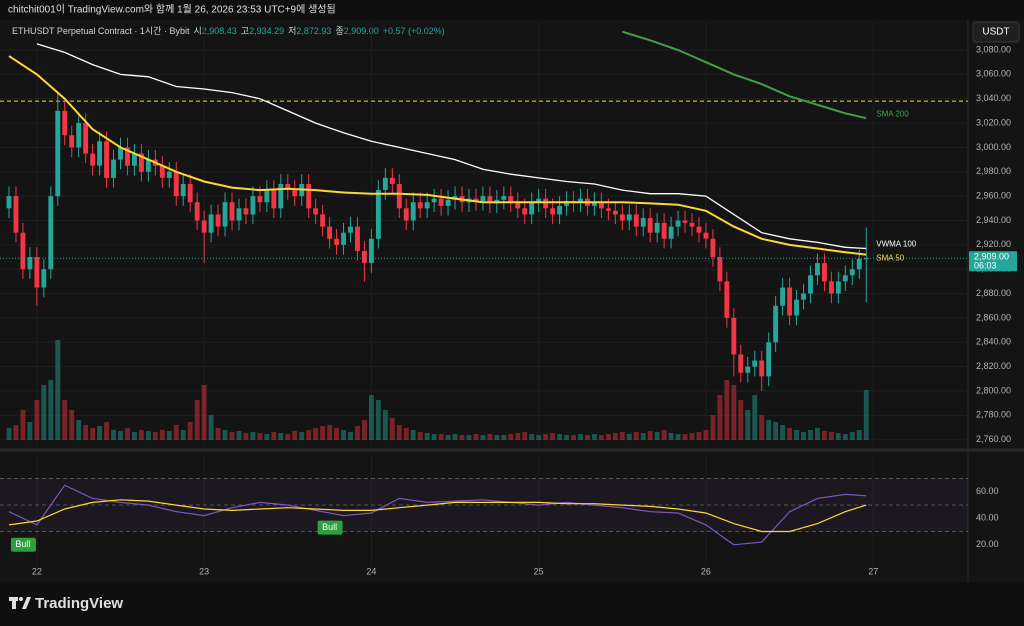 The width and height of the screenshot is (1024, 626). I want to click on price-text: 2,909.00, so click(991, 257).